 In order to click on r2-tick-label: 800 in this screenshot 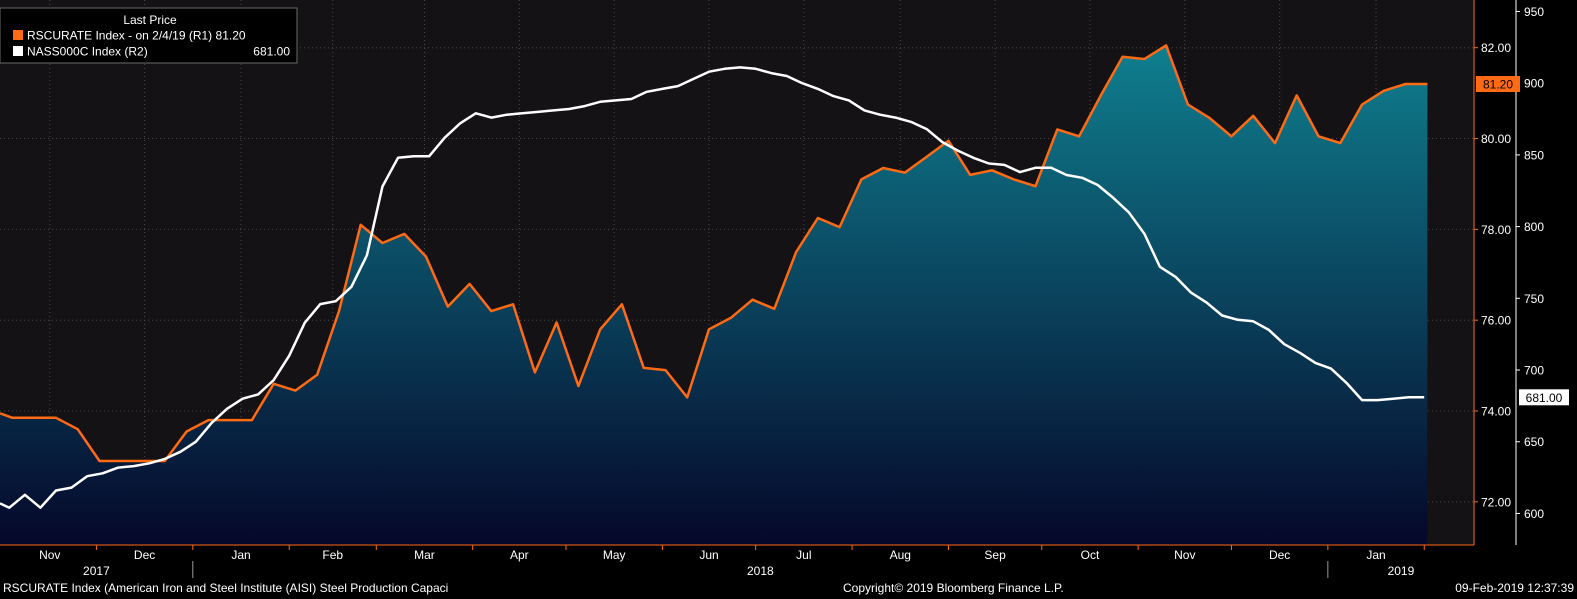, I will do `click(1534, 227)`.